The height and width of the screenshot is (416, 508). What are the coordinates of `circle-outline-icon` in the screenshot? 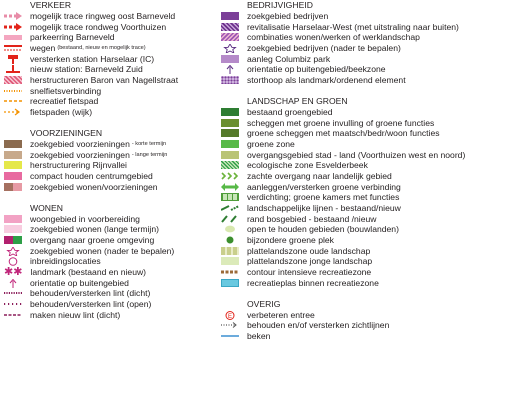 It's located at (13, 262).